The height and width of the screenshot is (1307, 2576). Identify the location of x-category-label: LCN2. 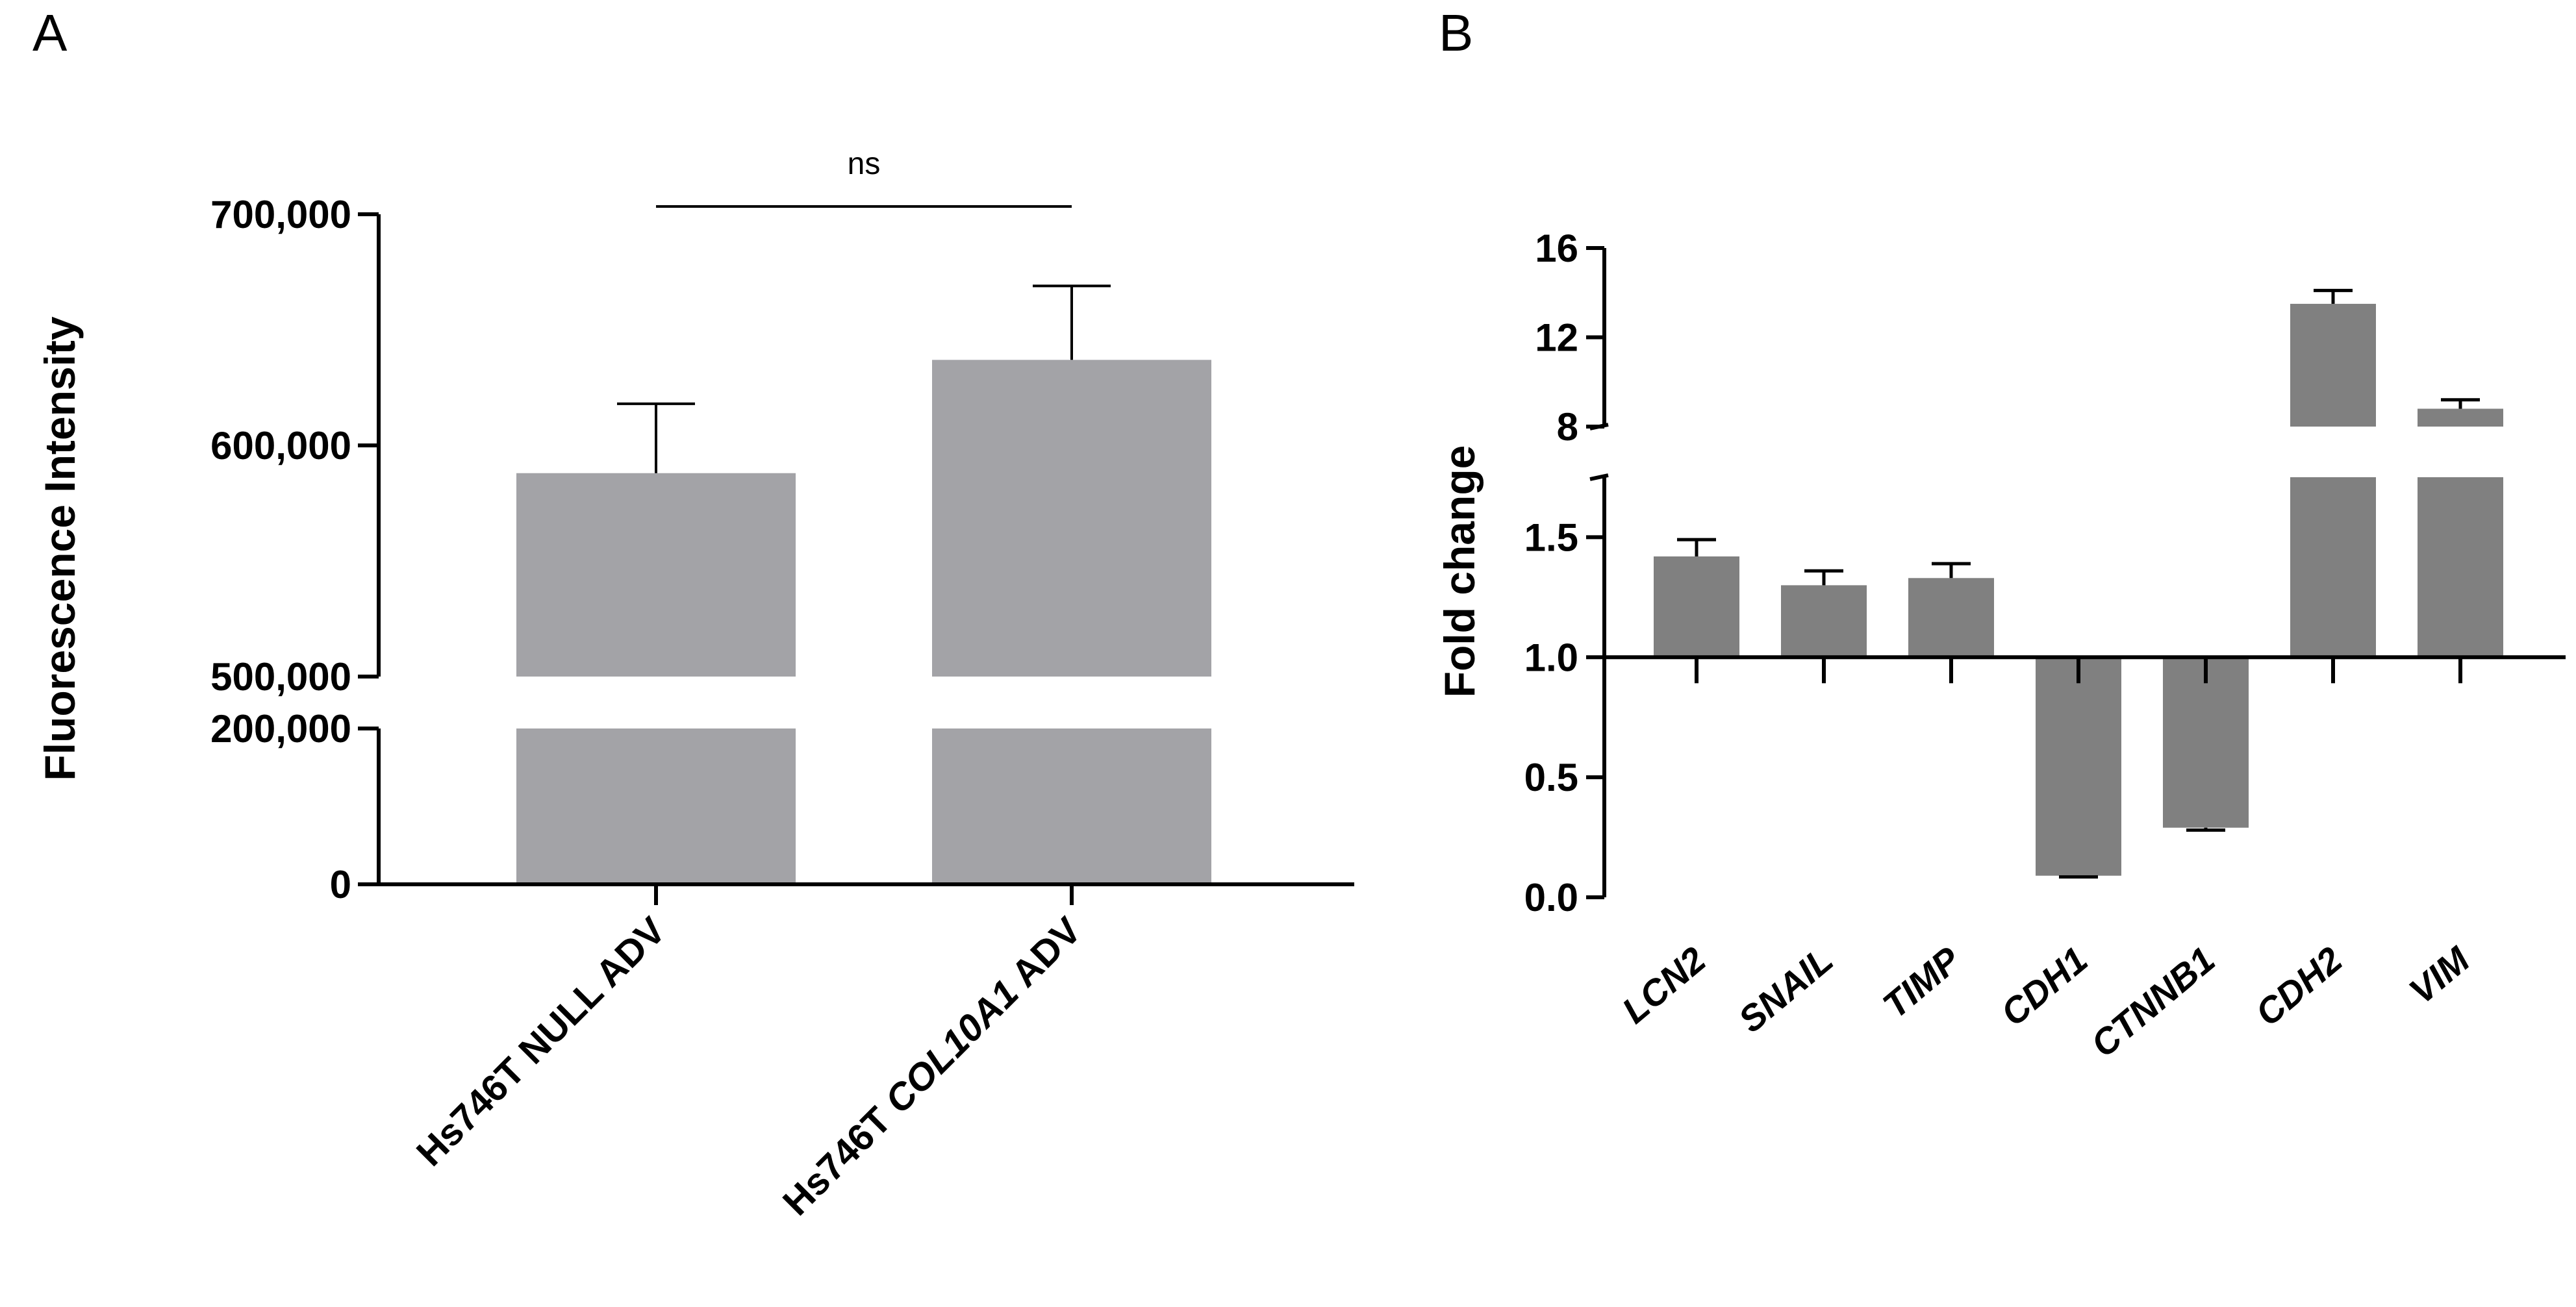
(1663, 985).